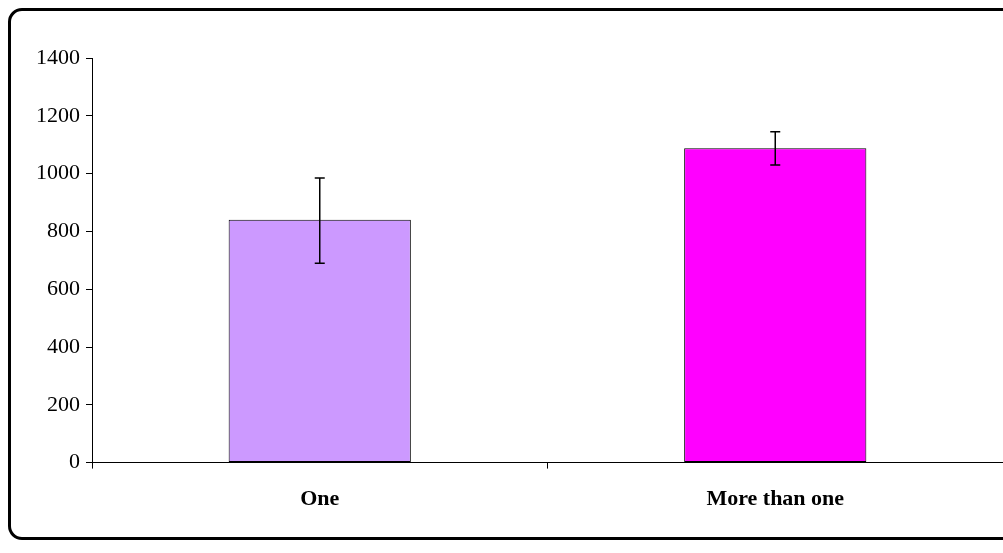 This screenshot has width=1003, height=553. What do you see at coordinates (63, 230) in the screenshot?
I see `y-tick-label: 800` at bounding box center [63, 230].